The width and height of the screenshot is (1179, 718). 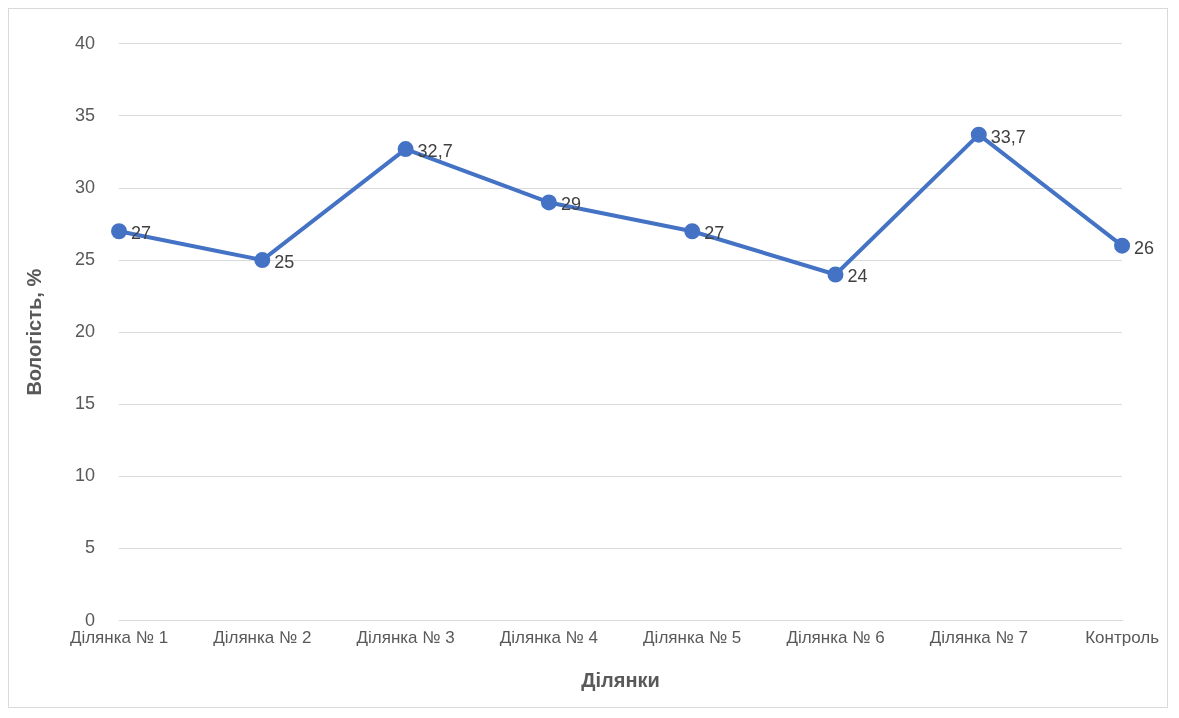 What do you see at coordinates (85, 114) in the screenshot?
I see `y-tick-label: 35` at bounding box center [85, 114].